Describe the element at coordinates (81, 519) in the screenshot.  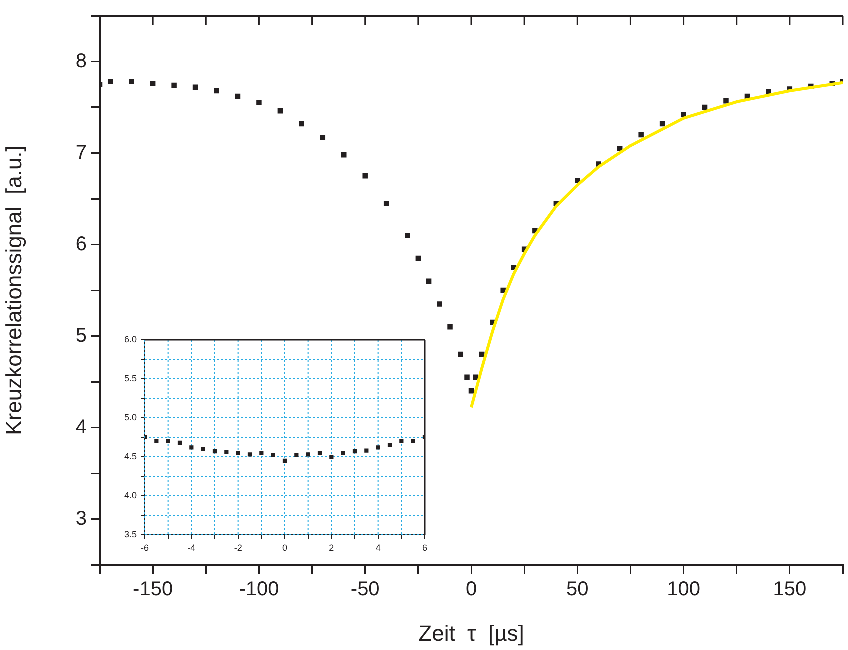
I see `y-tick-label: 3` at that location.